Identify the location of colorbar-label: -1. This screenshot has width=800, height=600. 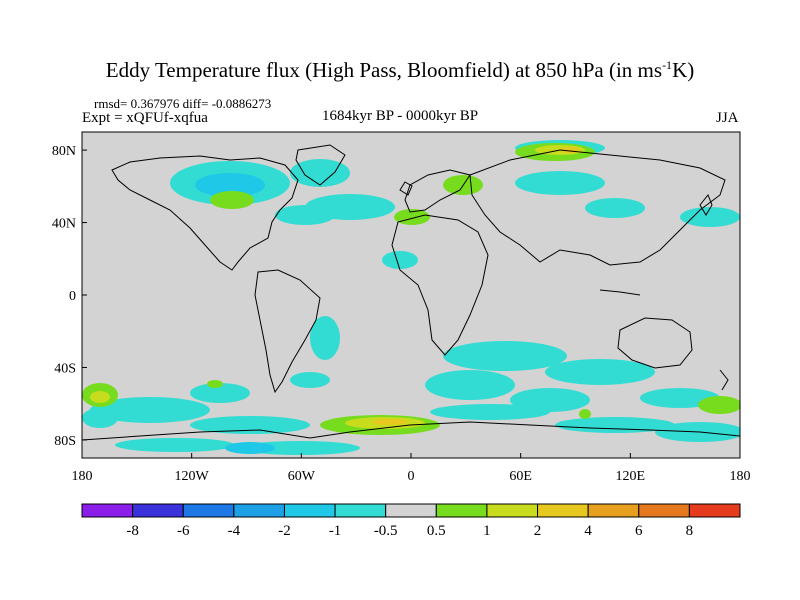
(335, 531).